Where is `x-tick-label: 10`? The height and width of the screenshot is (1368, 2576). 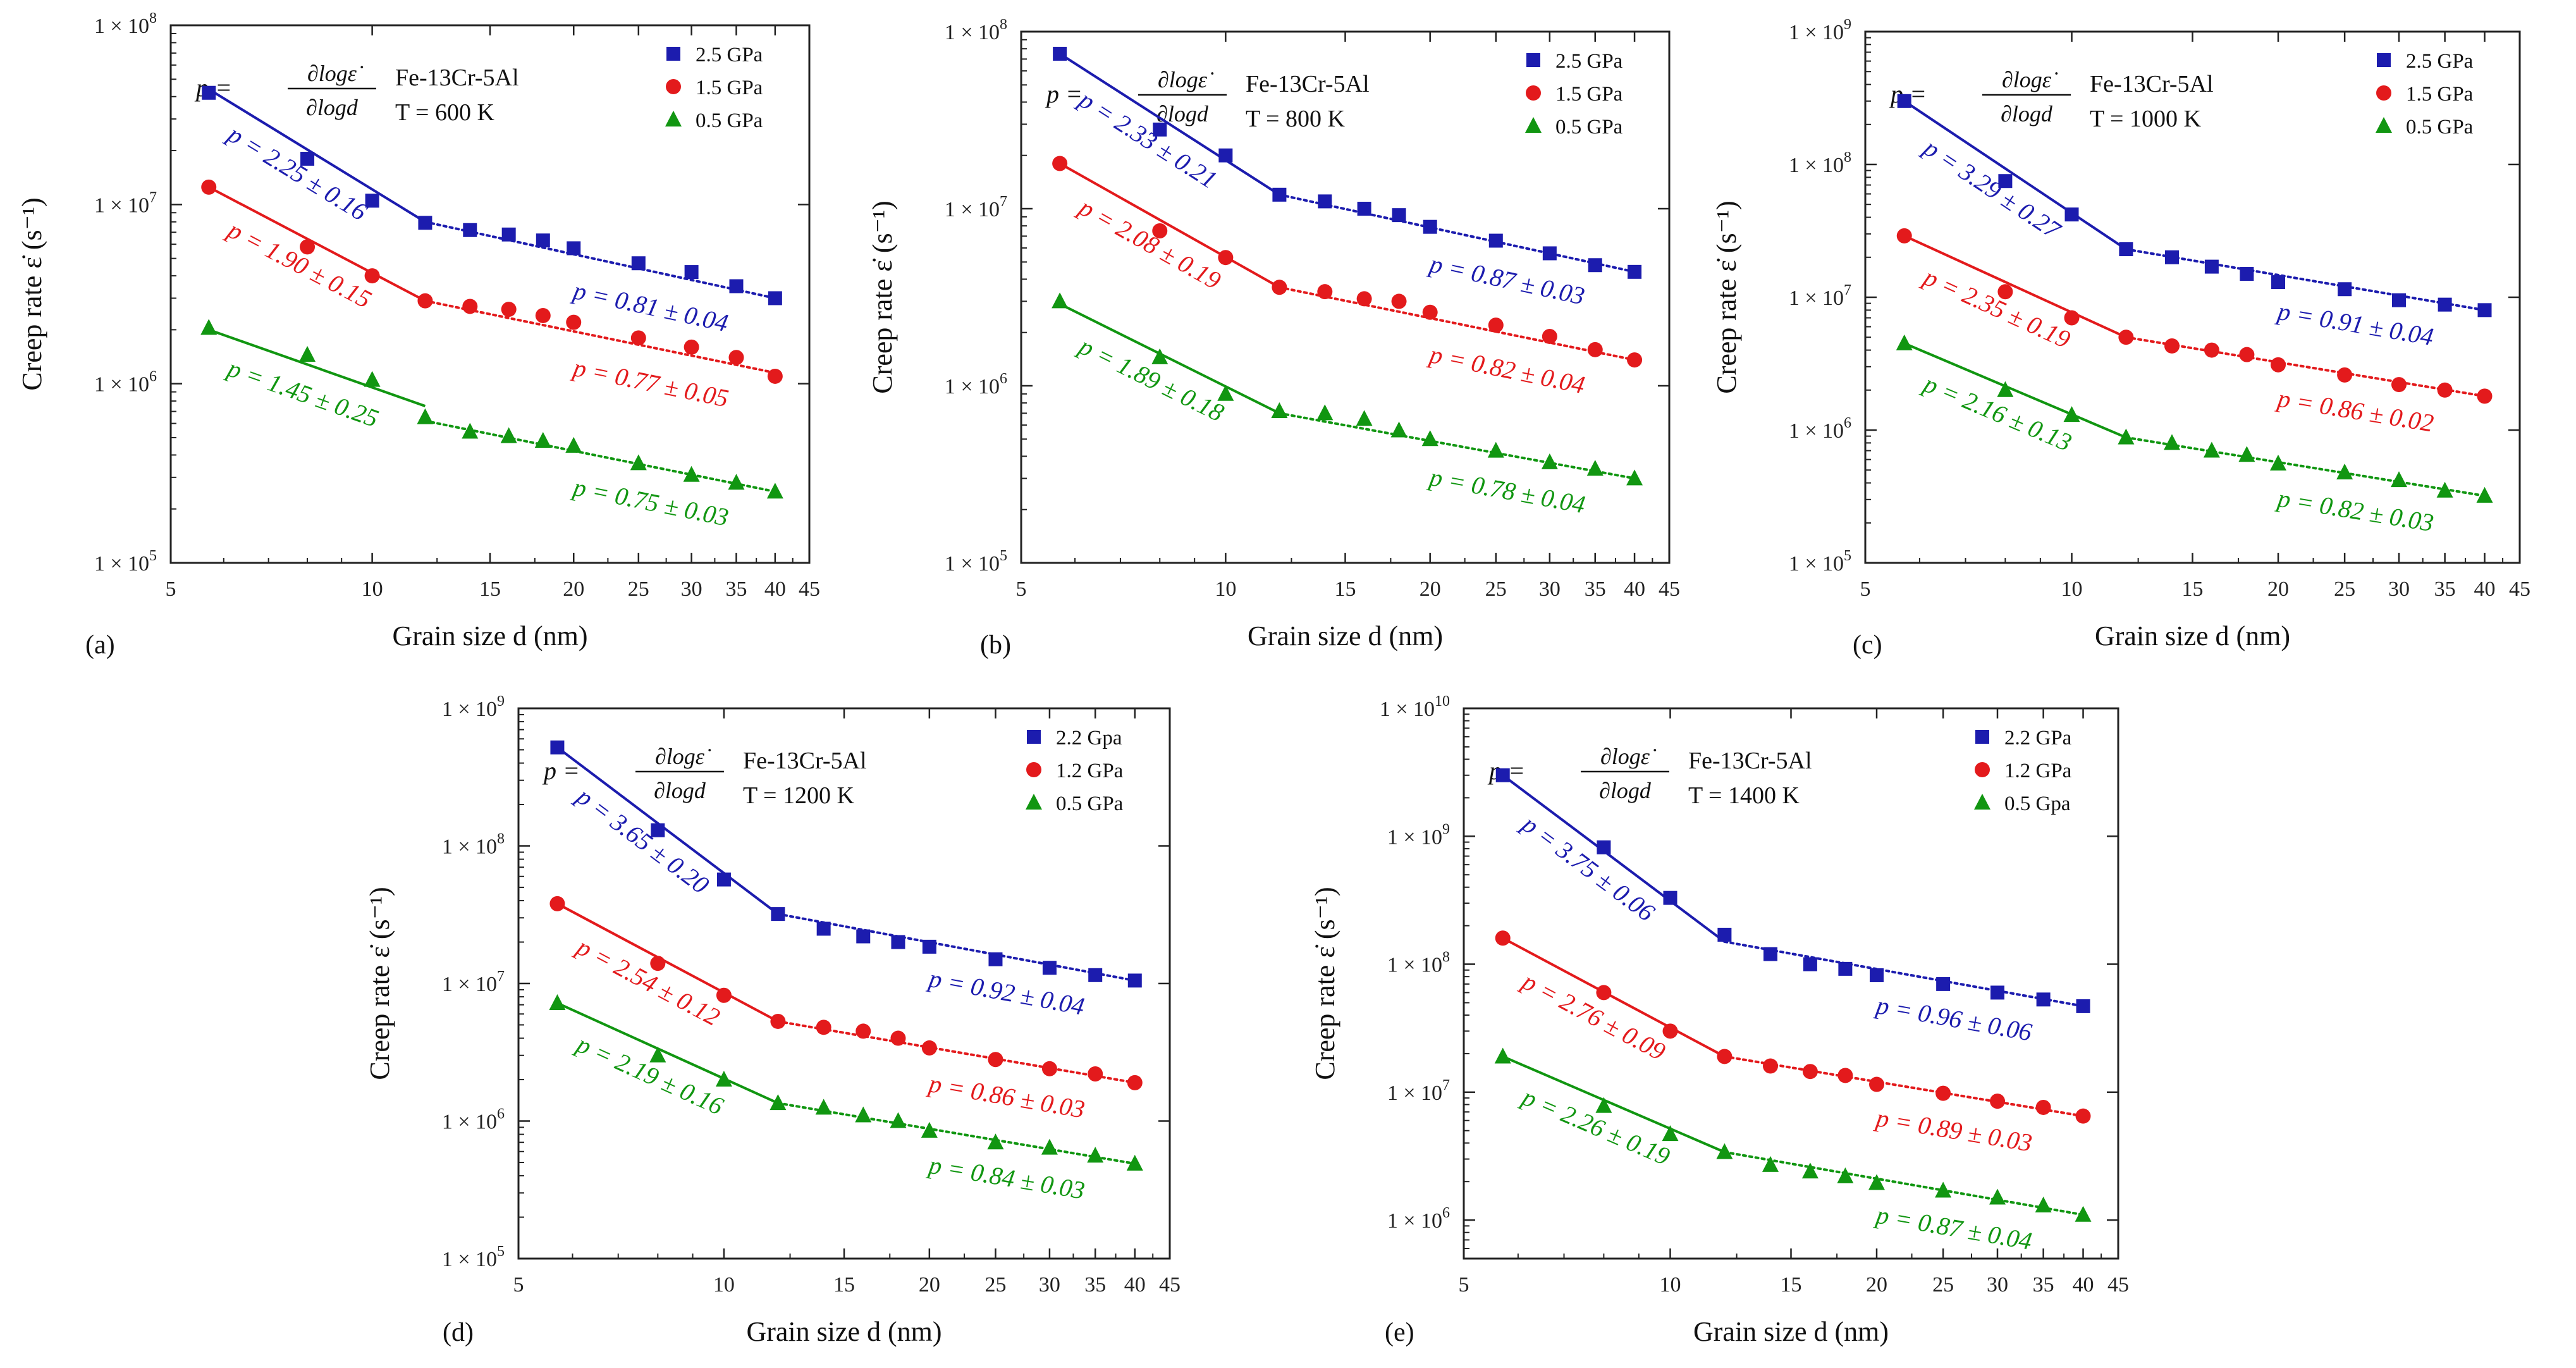 x-tick-label: 10 is located at coordinates (1225, 589).